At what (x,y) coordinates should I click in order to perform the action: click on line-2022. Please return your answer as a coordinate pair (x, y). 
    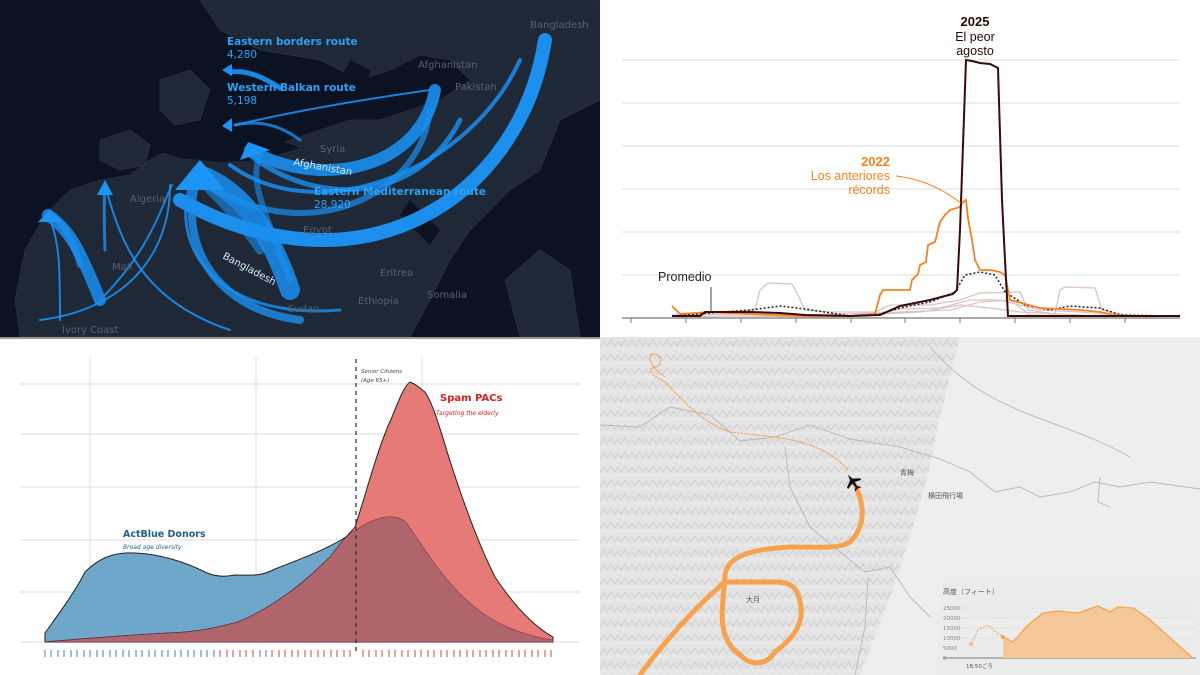
    Looking at the image, I should click on (920, 257).